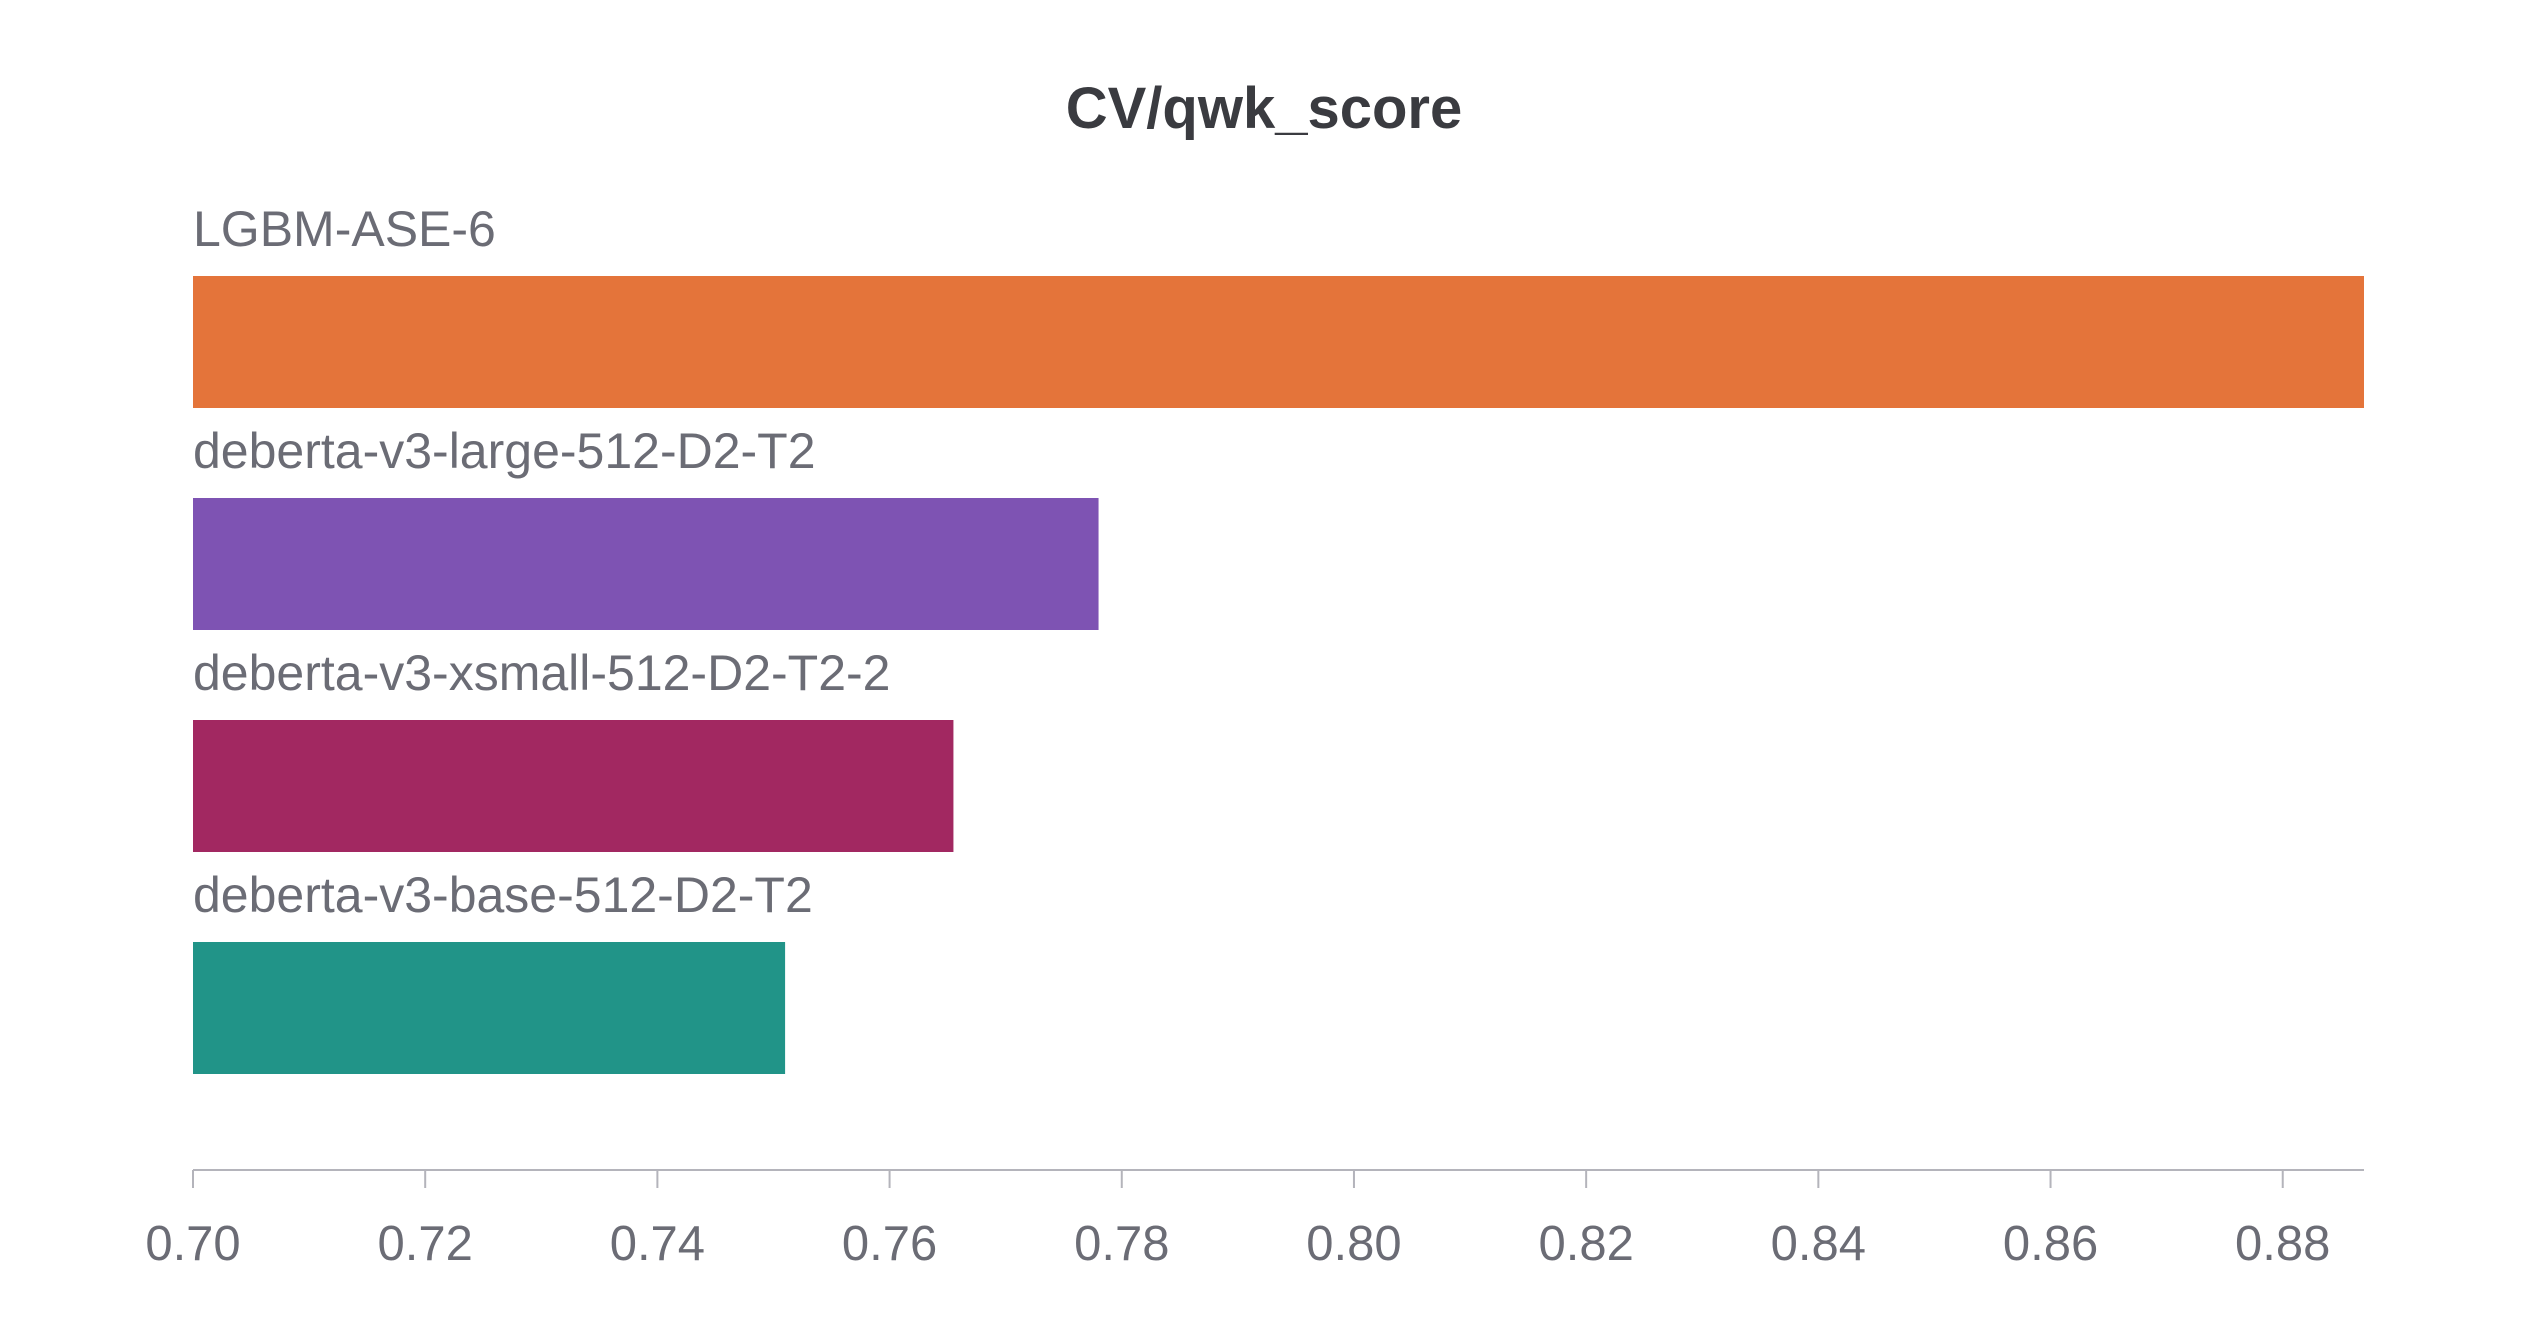 The image size is (2528, 1328). What do you see at coordinates (1254, 1220) in the screenshot?
I see `x-axis: 0.70 0.72 0.74 0.76 0.78 0.80 0.82 0.84 0.86 0.88` at bounding box center [1254, 1220].